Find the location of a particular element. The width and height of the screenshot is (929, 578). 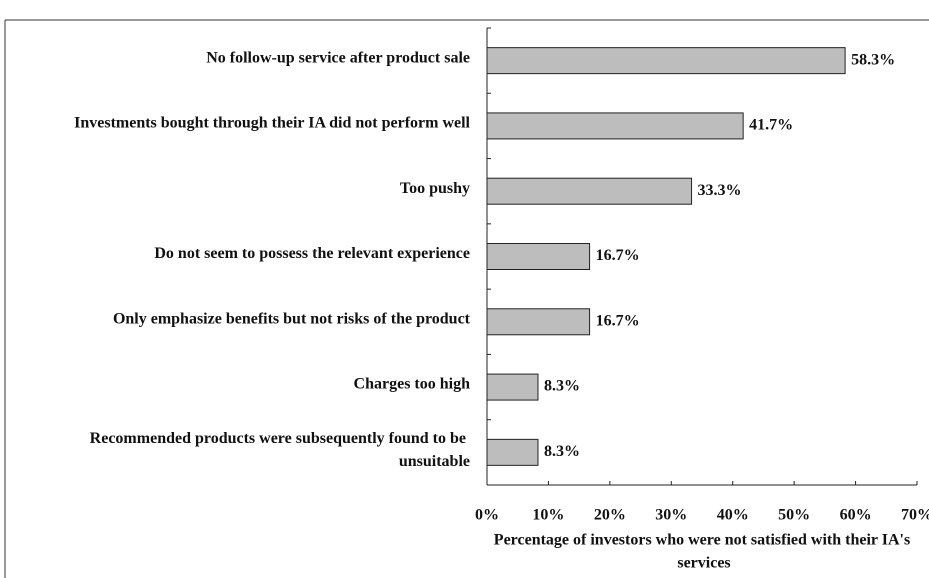

category-label: No follow-up service after product sale is located at coordinates (338, 57).